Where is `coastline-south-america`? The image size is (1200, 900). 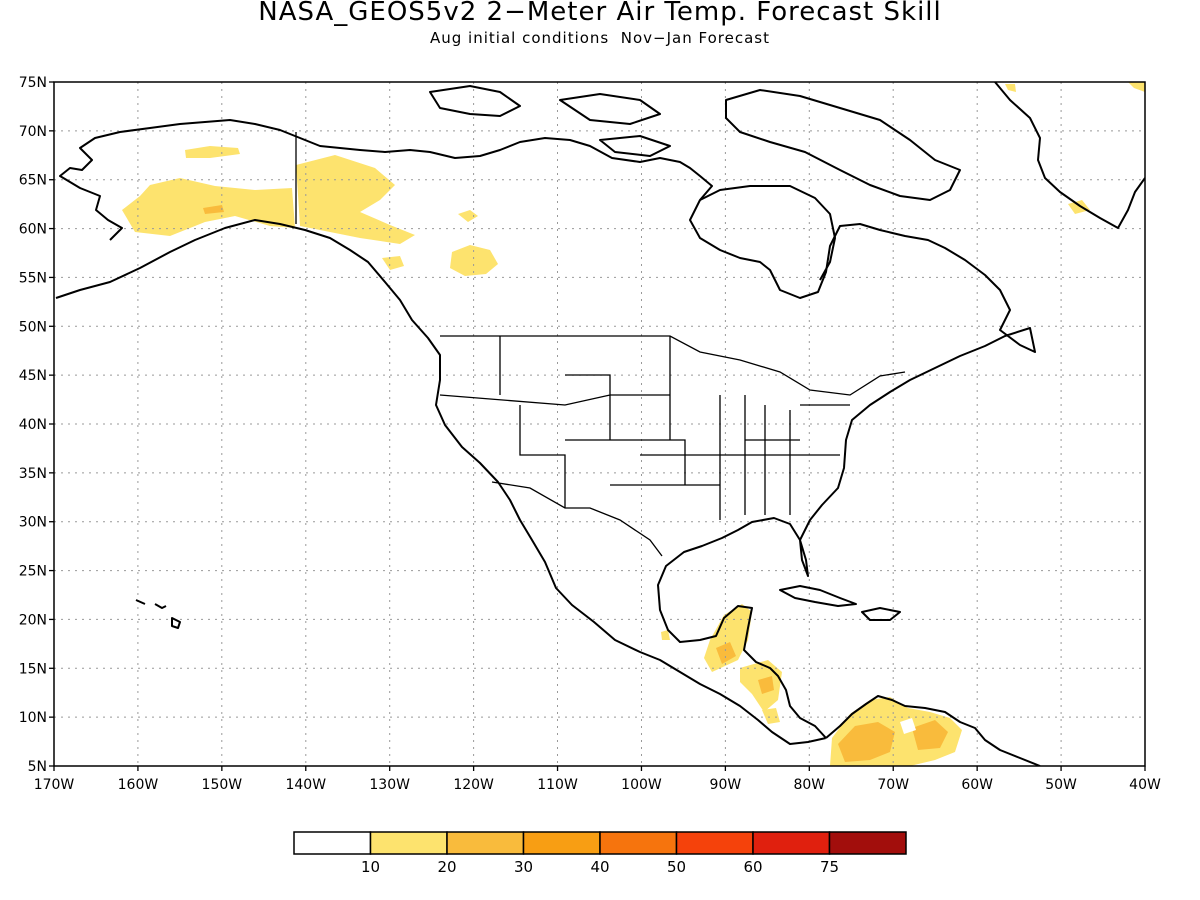
coastline-south-america is located at coordinates (933, 730).